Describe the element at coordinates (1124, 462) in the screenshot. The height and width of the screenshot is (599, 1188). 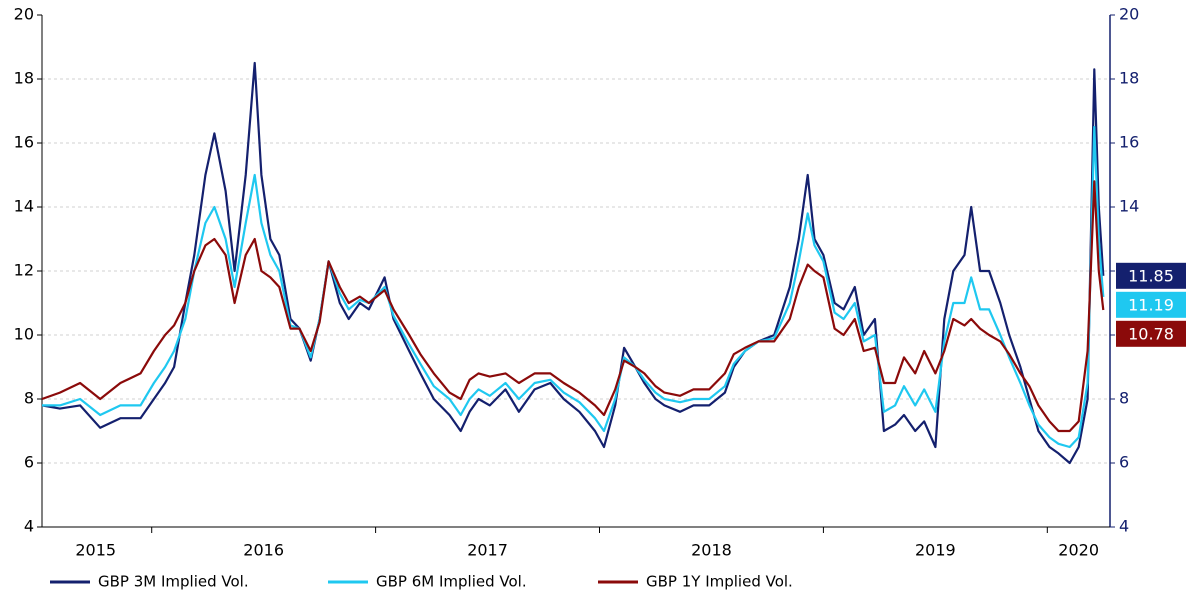
I see `y2-tick-label: 6` at that location.